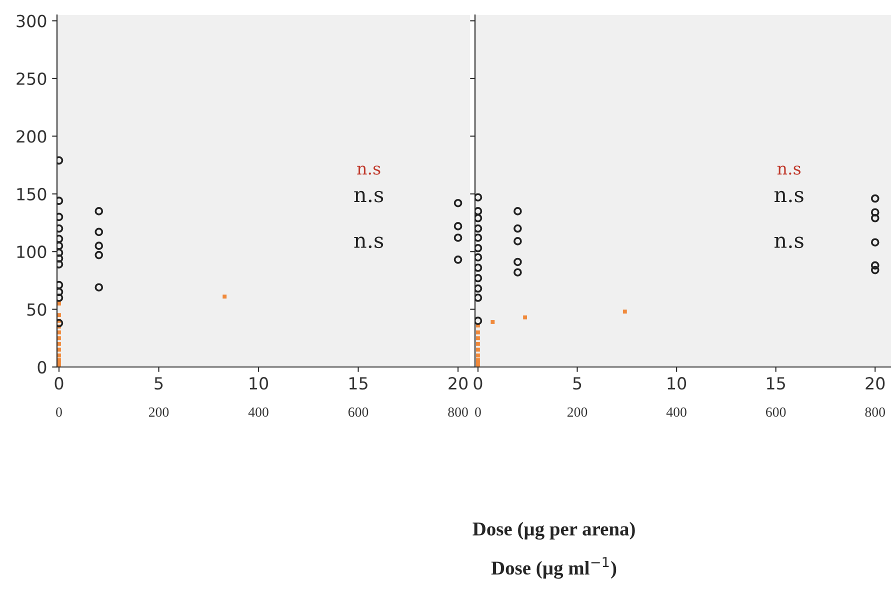  What do you see at coordinates (36, 309) in the screenshot?
I see `y-tick-label: 50` at bounding box center [36, 309].